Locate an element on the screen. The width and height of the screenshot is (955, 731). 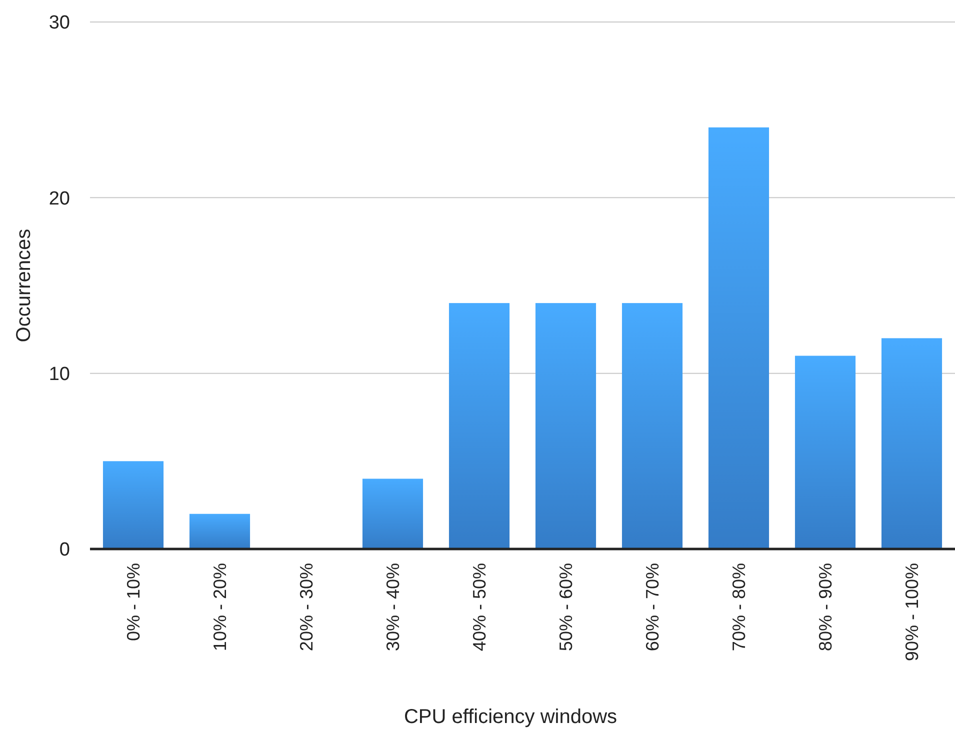
y-tick-label: 10 is located at coordinates (59, 374).